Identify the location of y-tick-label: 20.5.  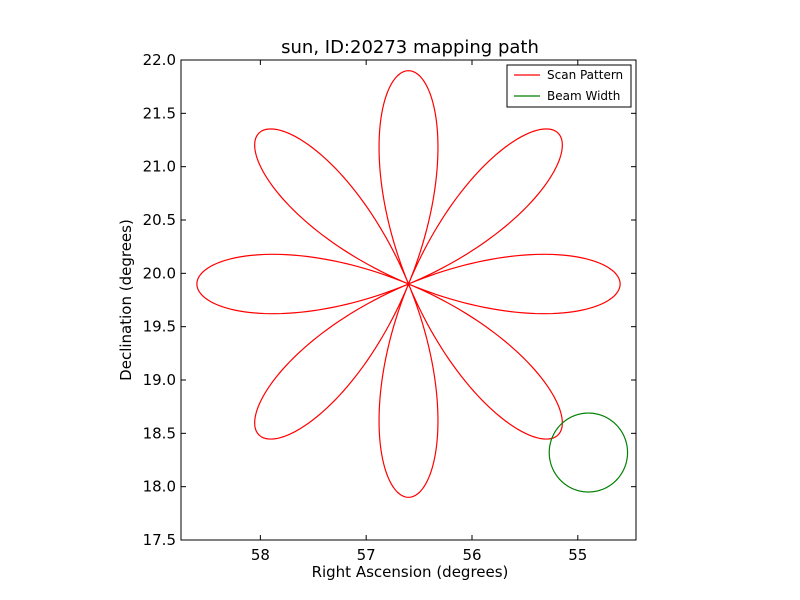
(159, 220).